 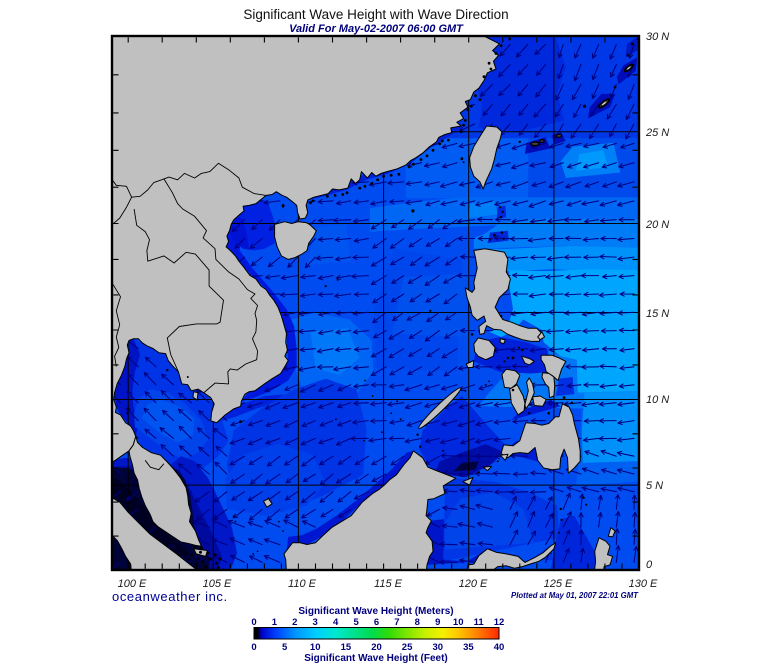 I want to click on svg-text: 115 E, so click(x=388, y=584).